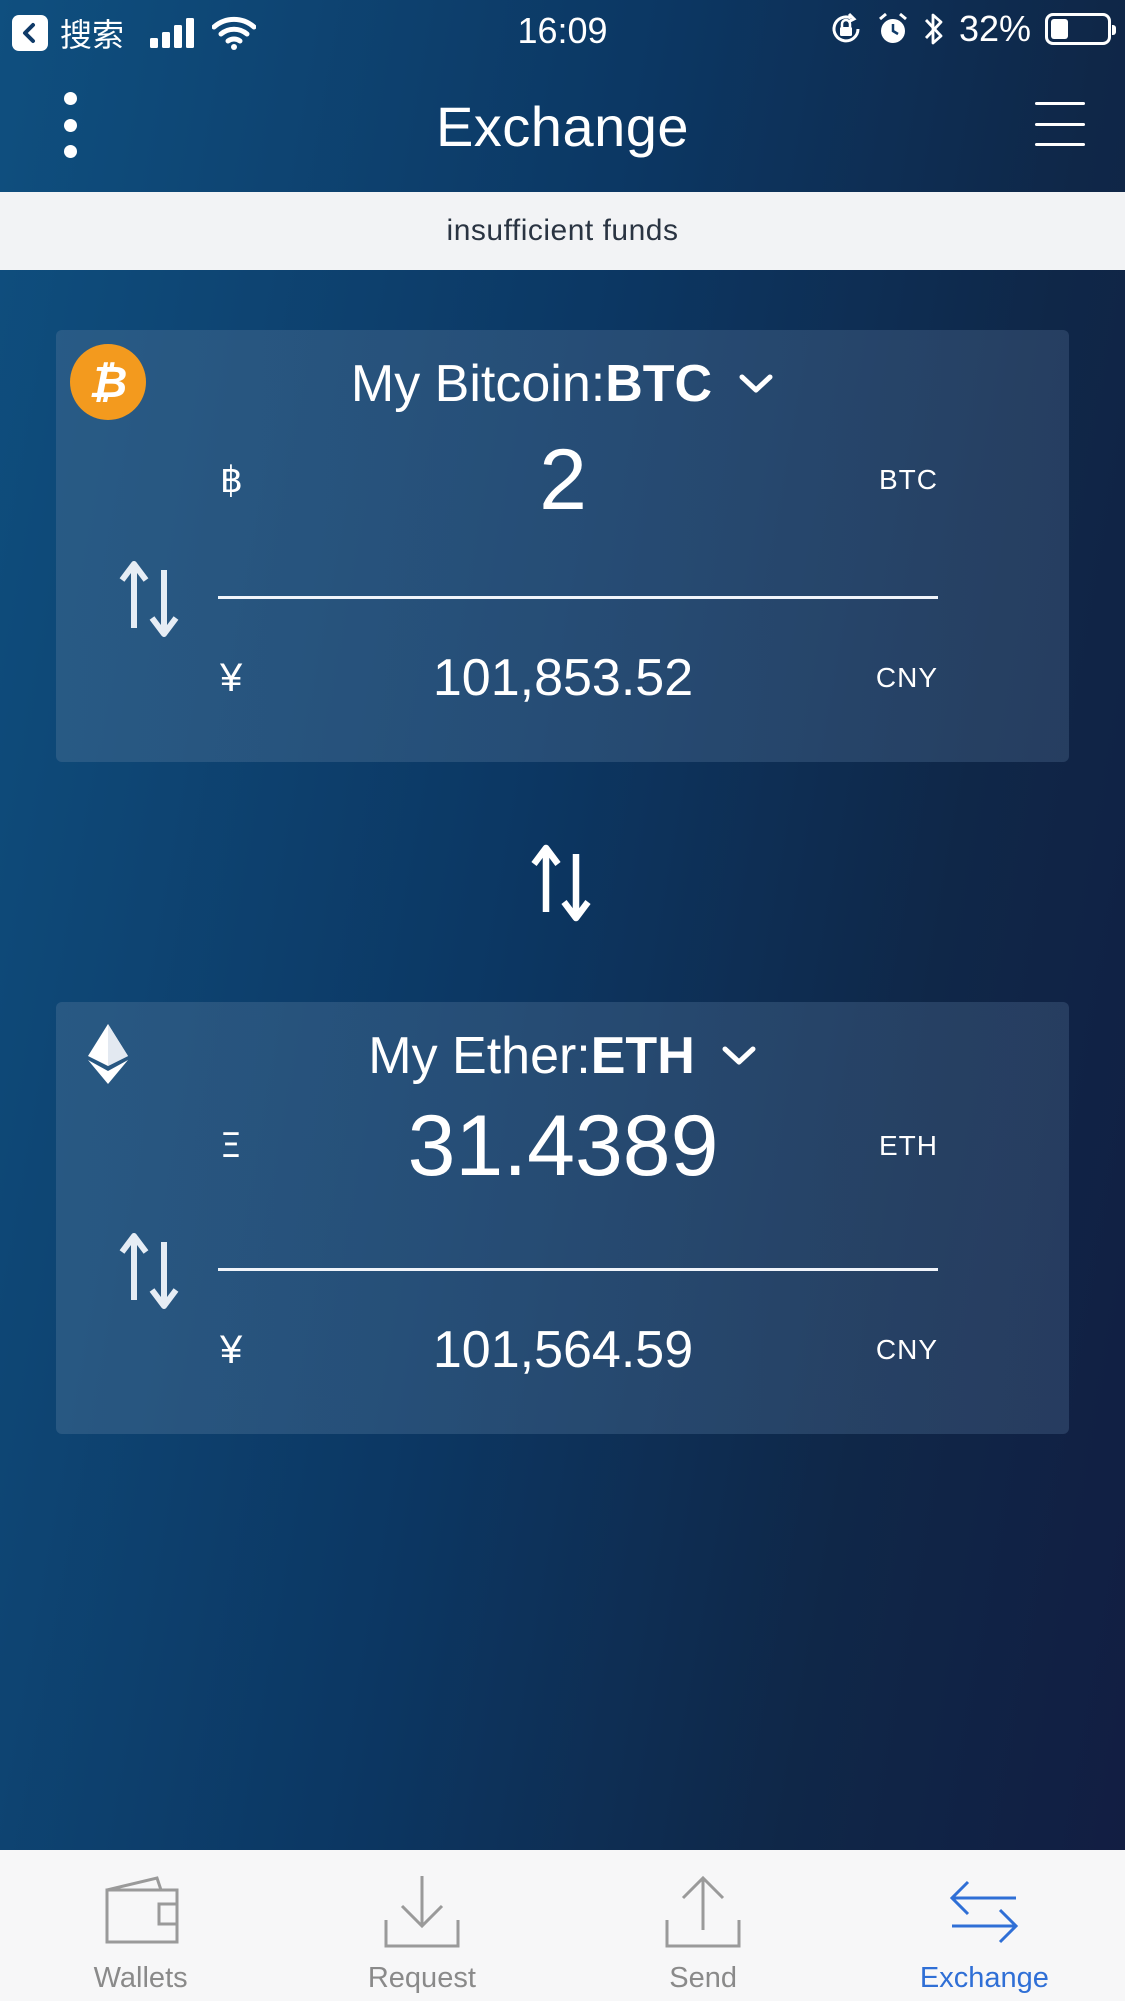 The height and width of the screenshot is (2001, 1125). I want to click on error-notice: insufficient funds, so click(562, 231).